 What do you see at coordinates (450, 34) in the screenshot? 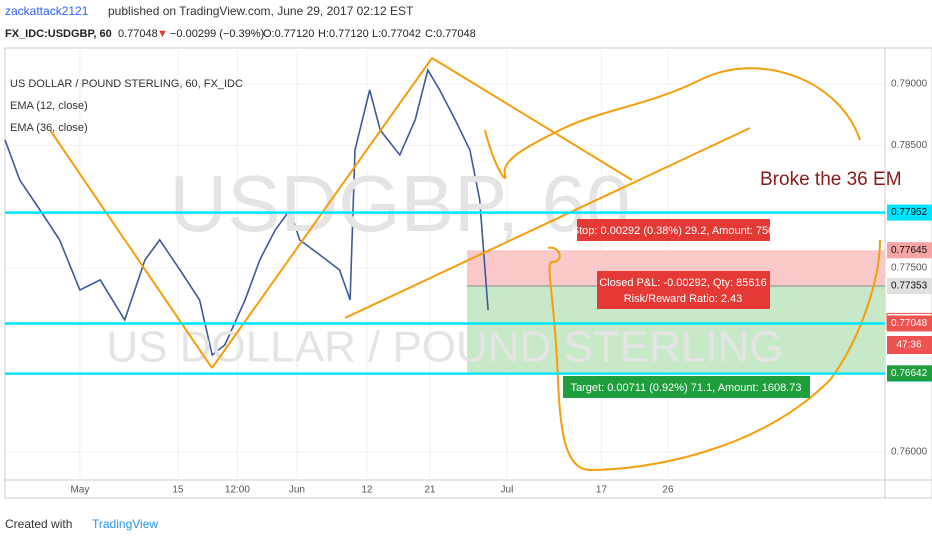
I see `close: C:0.77048` at bounding box center [450, 34].